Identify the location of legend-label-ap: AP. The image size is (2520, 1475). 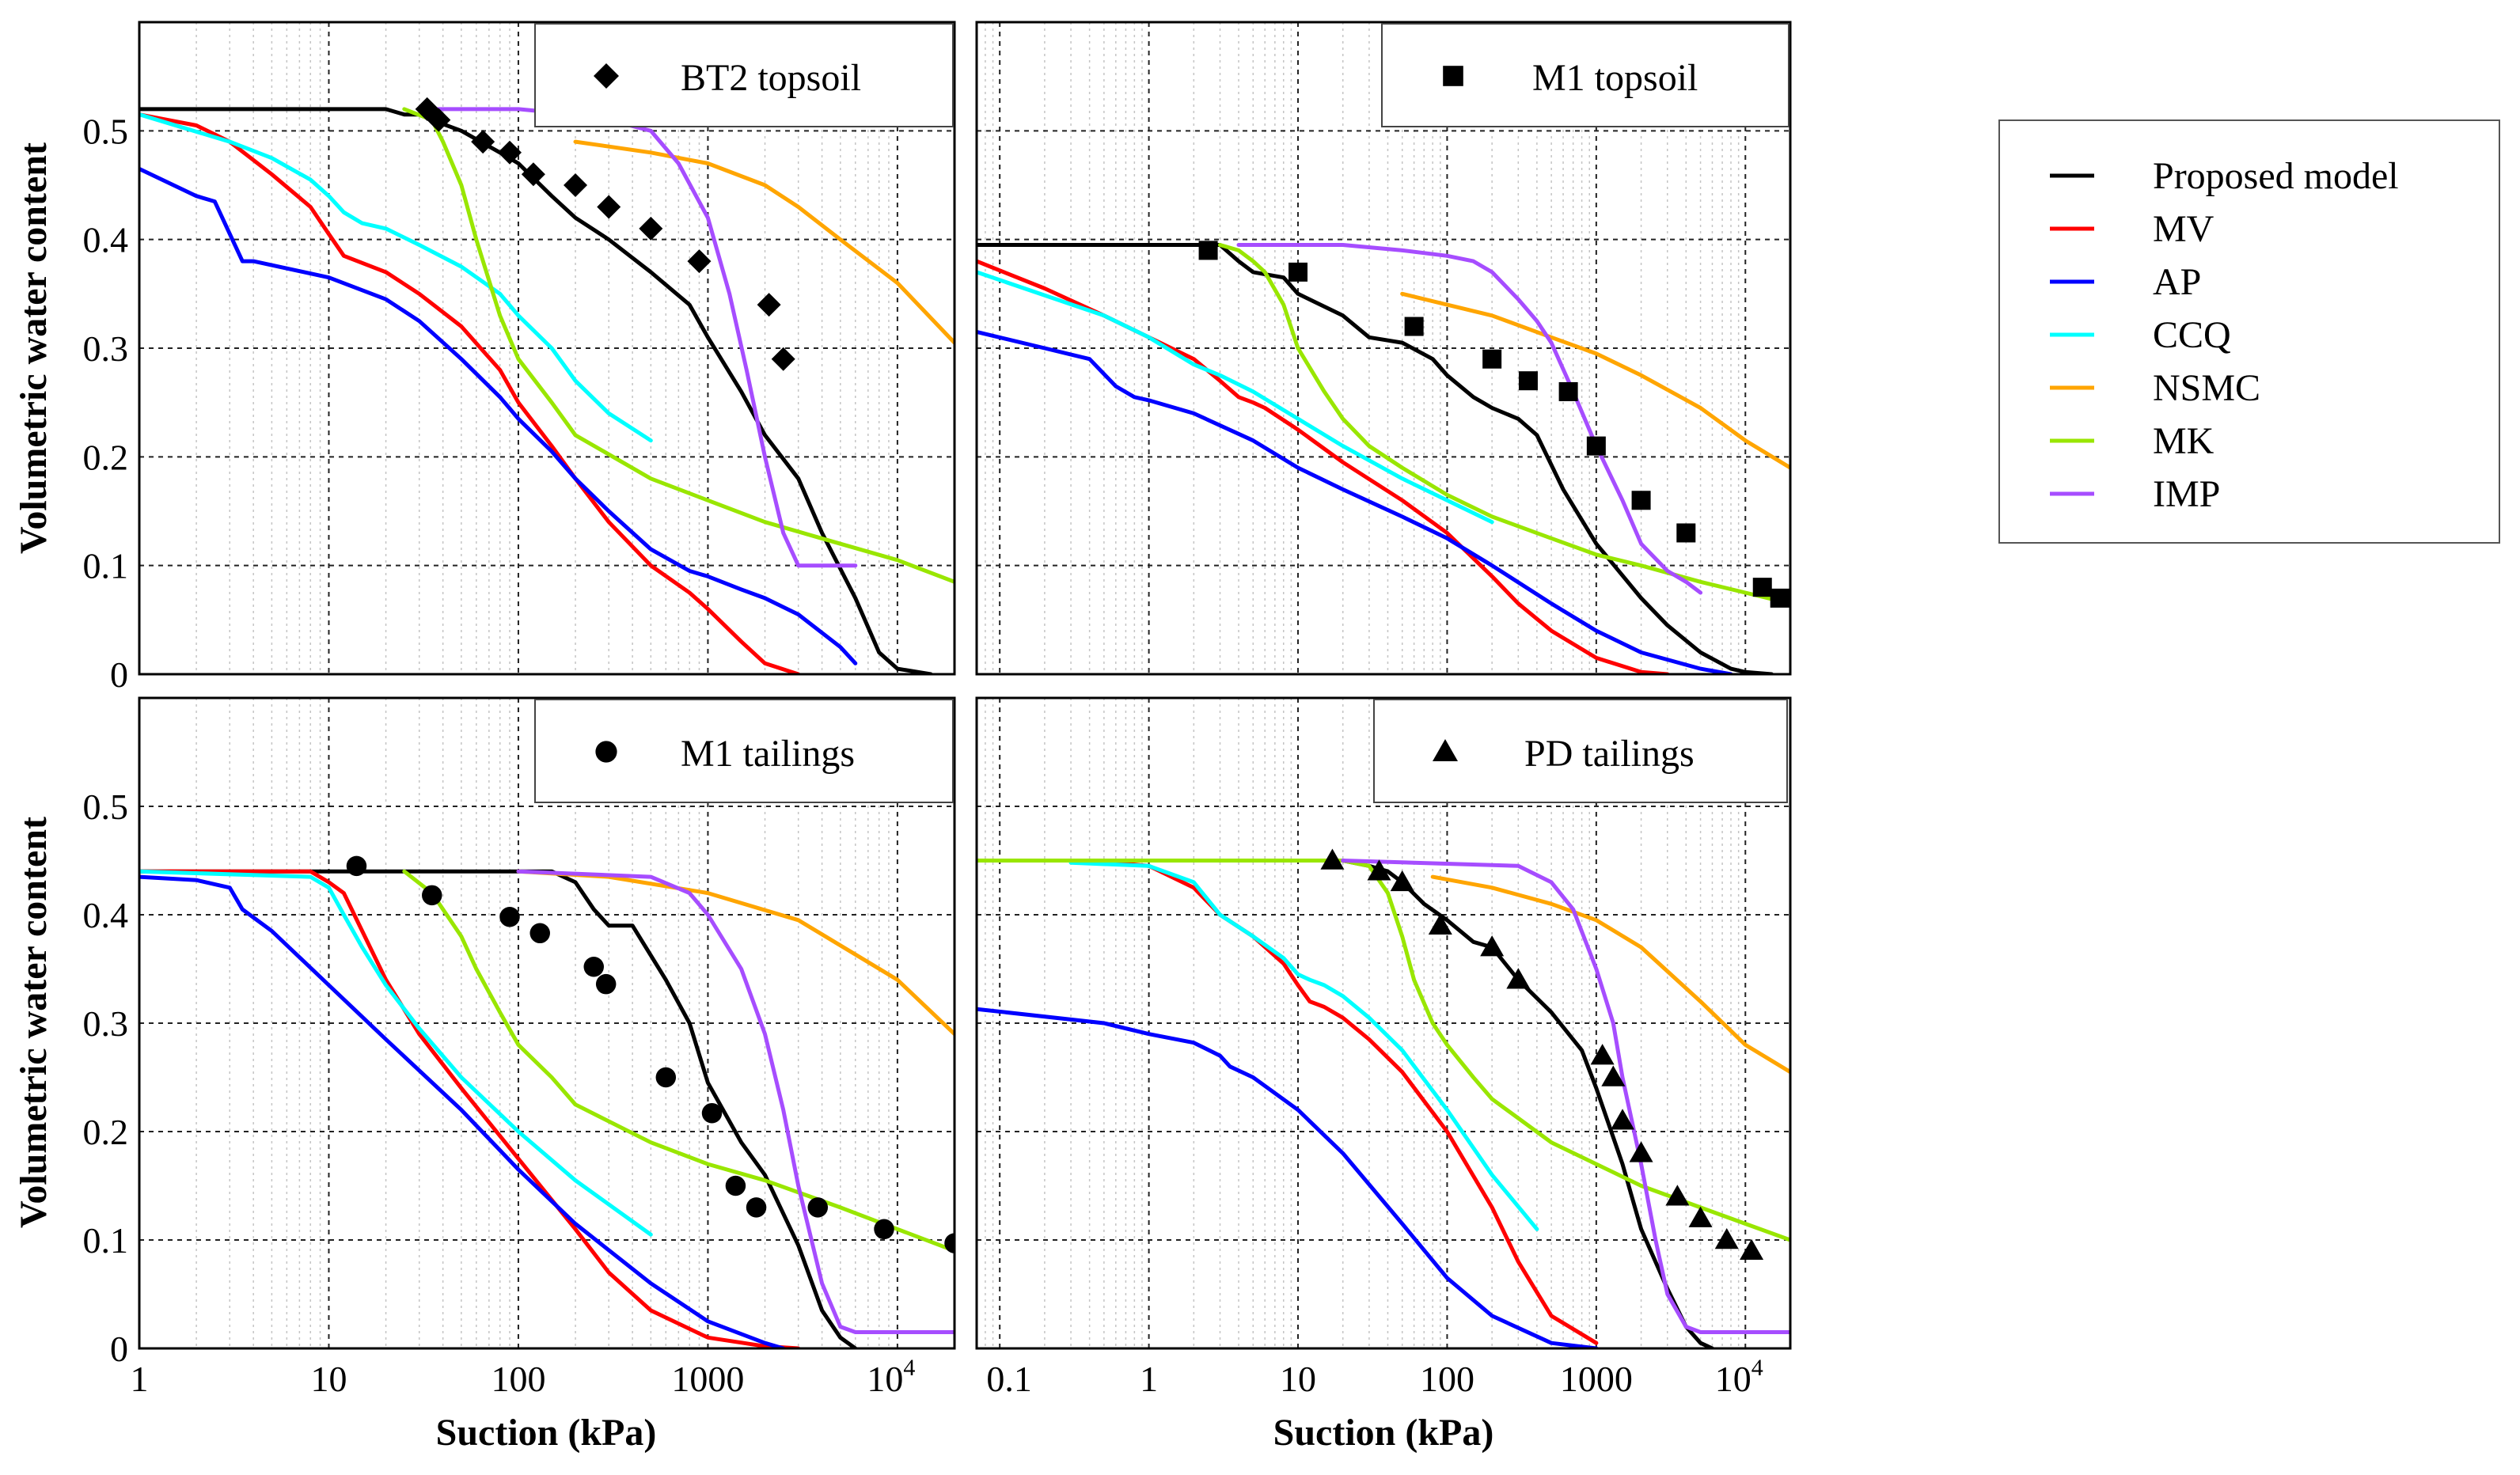
(2177, 282).